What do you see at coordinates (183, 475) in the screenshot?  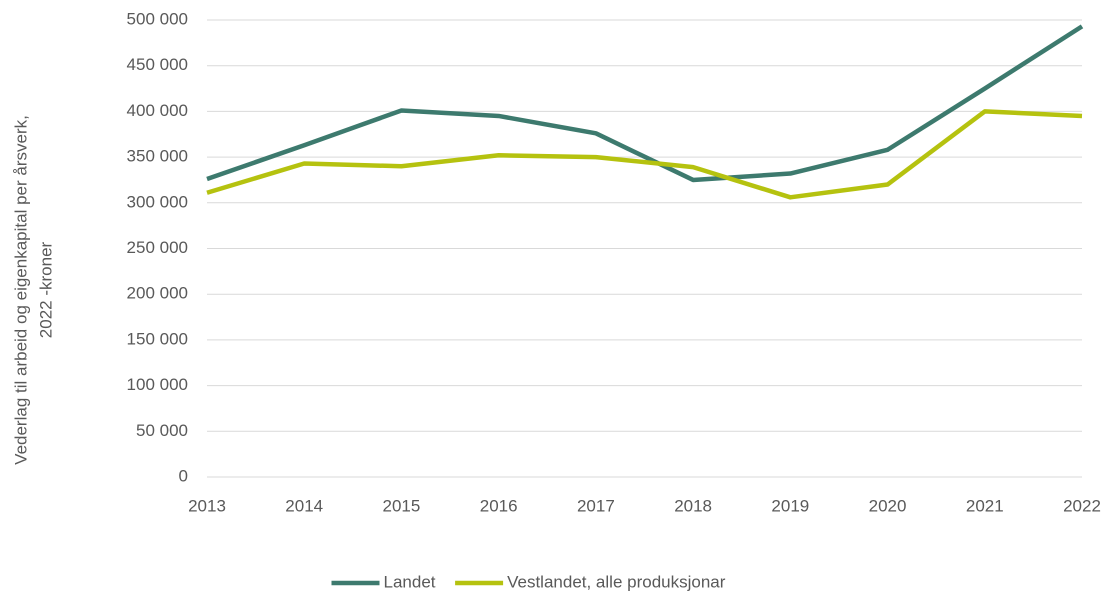 I see `y-tick-label: 0` at bounding box center [183, 475].